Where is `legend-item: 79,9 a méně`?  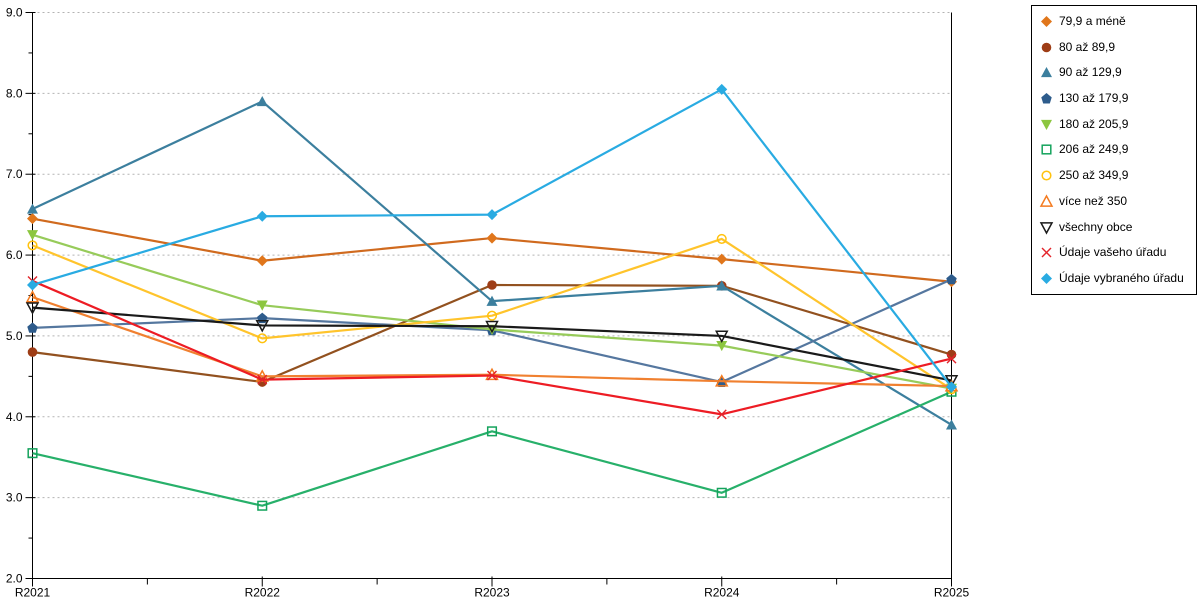 legend-item: 79,9 a méně is located at coordinates (1114, 21).